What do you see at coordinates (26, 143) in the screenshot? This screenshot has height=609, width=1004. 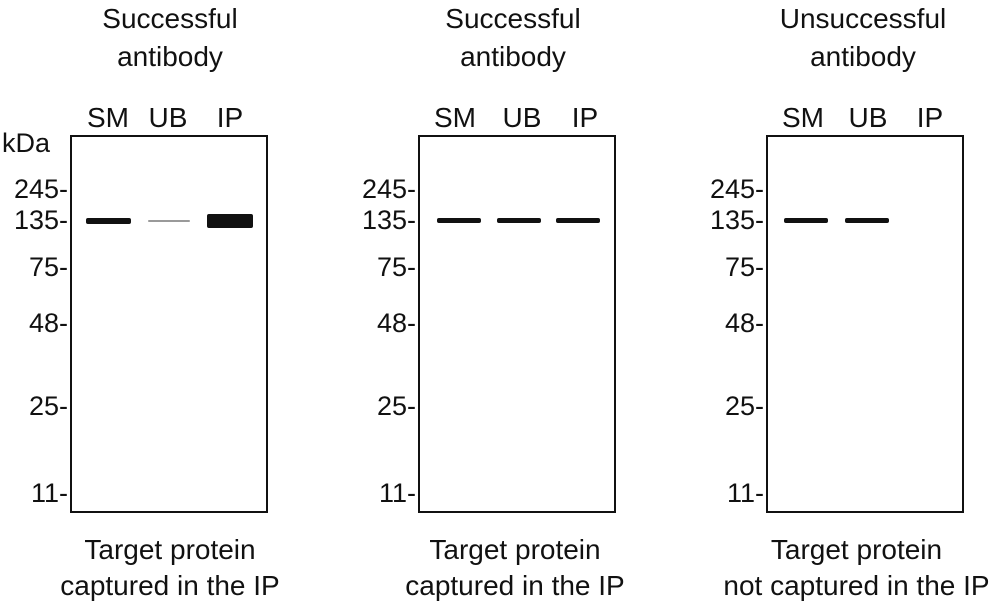 I see `kda-label: kDa` at bounding box center [26, 143].